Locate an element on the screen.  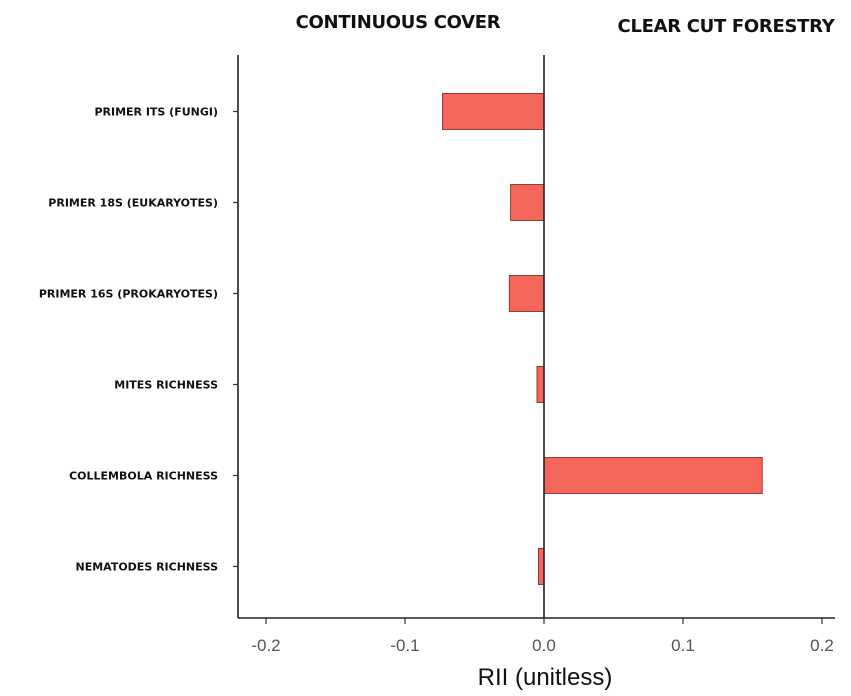
x-tick-label-0: -0.2 is located at coordinates (265, 645).